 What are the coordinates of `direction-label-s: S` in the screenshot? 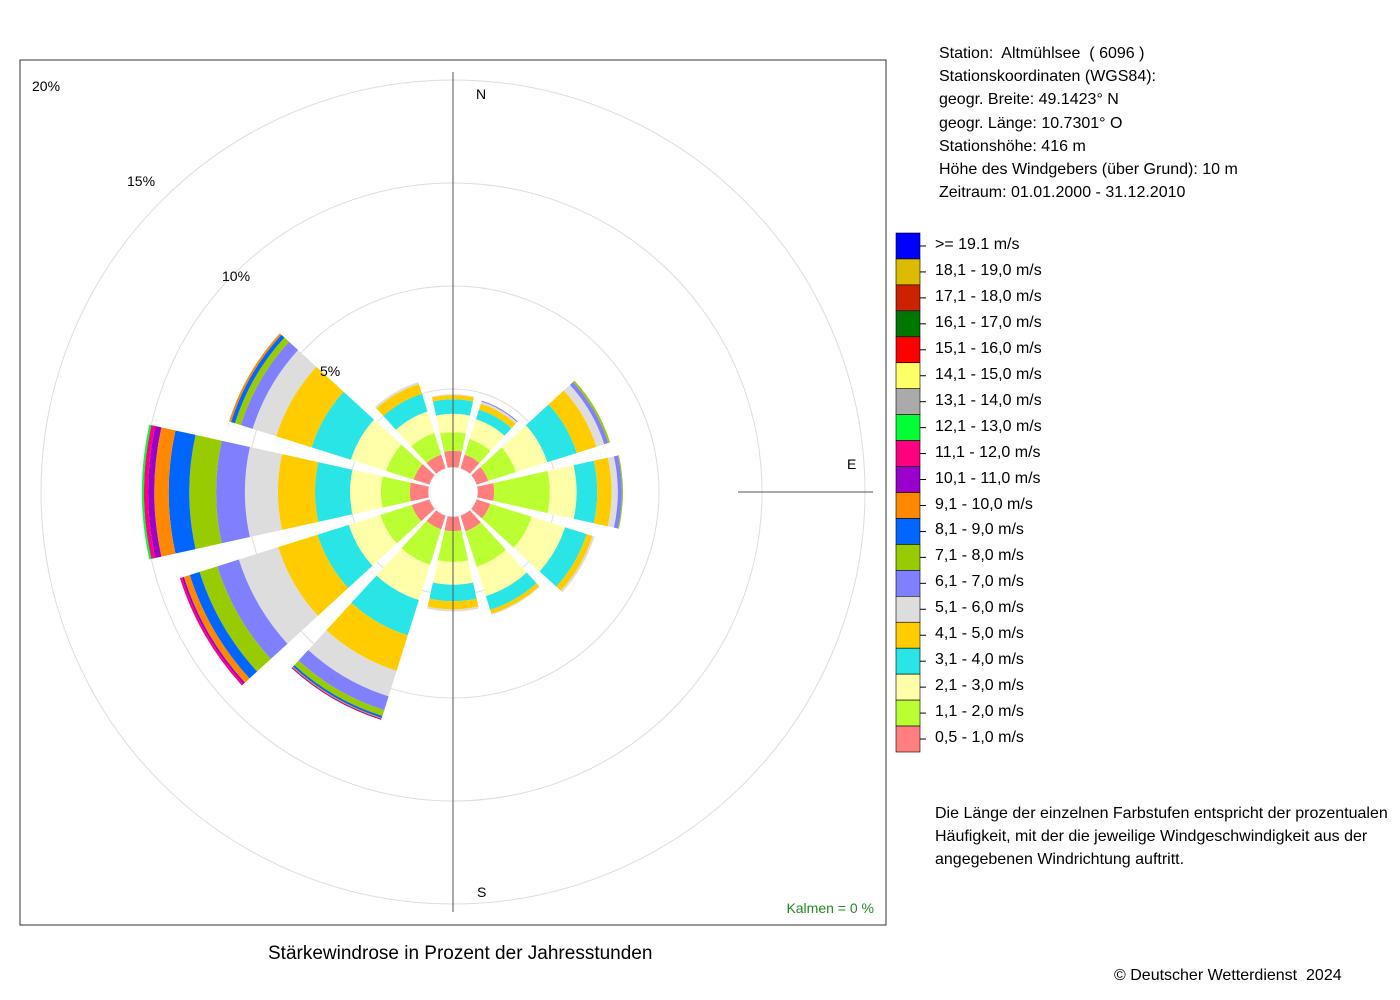 It's located at (481, 892).